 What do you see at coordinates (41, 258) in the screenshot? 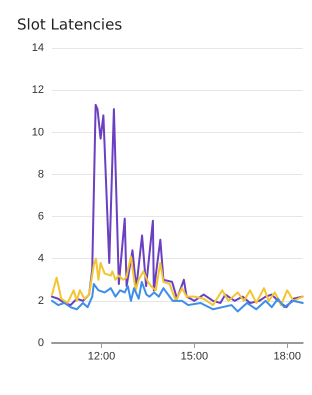
I see `y-tick-label: 4` at bounding box center [41, 258].